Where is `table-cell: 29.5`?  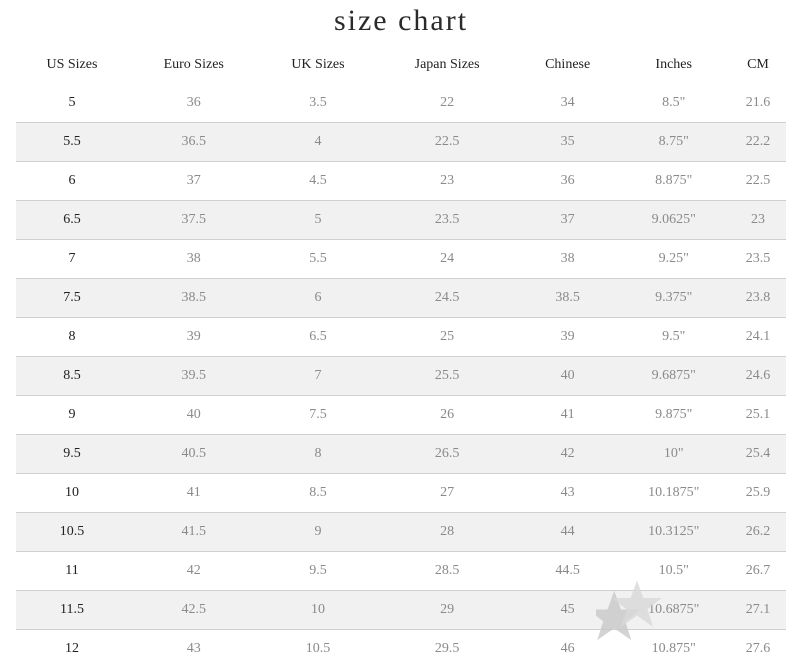
table-cell: 29.5 is located at coordinates (446, 649).